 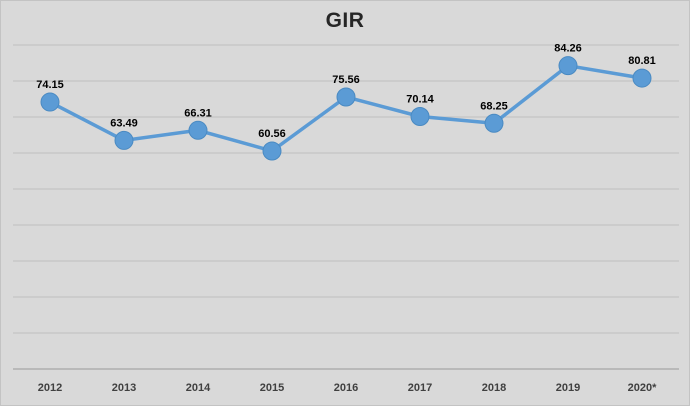 What do you see at coordinates (568, 388) in the screenshot?
I see `x-tick-label: 2019` at bounding box center [568, 388].